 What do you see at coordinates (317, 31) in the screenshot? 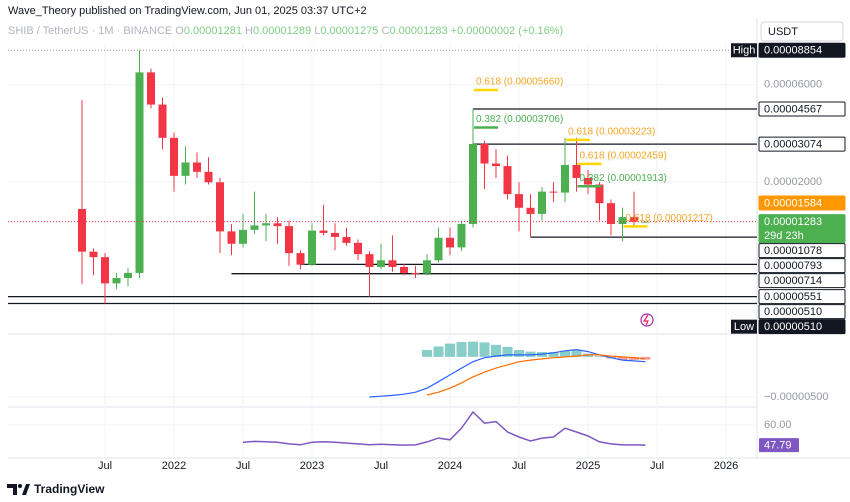
I see `legend-label: L` at bounding box center [317, 31].